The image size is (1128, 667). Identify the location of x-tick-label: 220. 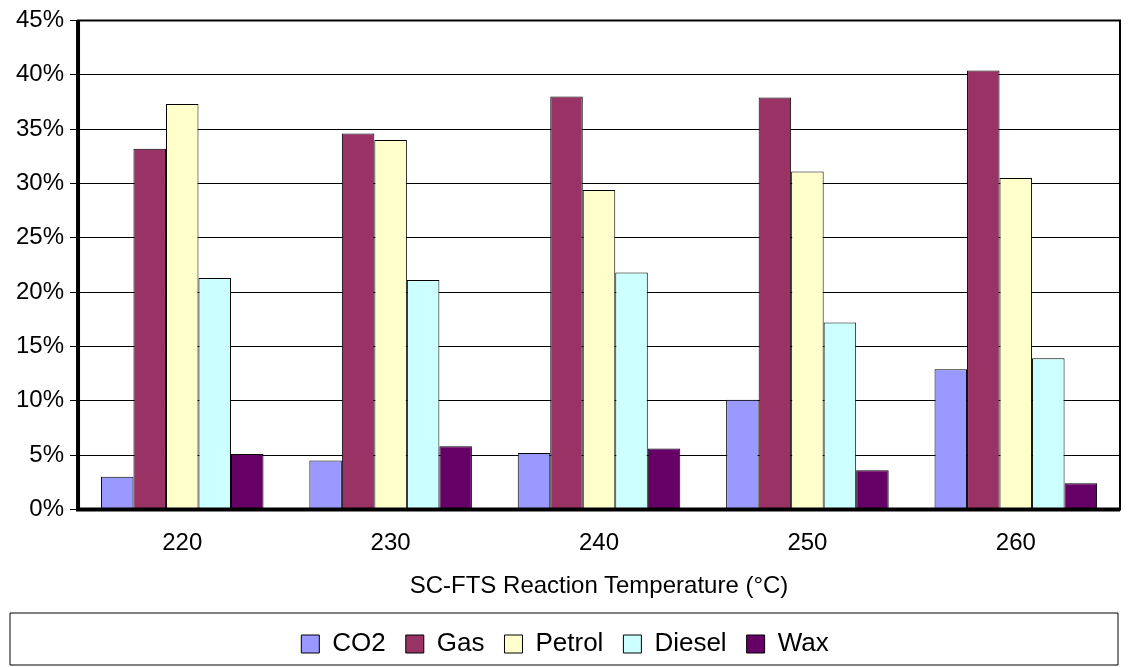
(182, 542).